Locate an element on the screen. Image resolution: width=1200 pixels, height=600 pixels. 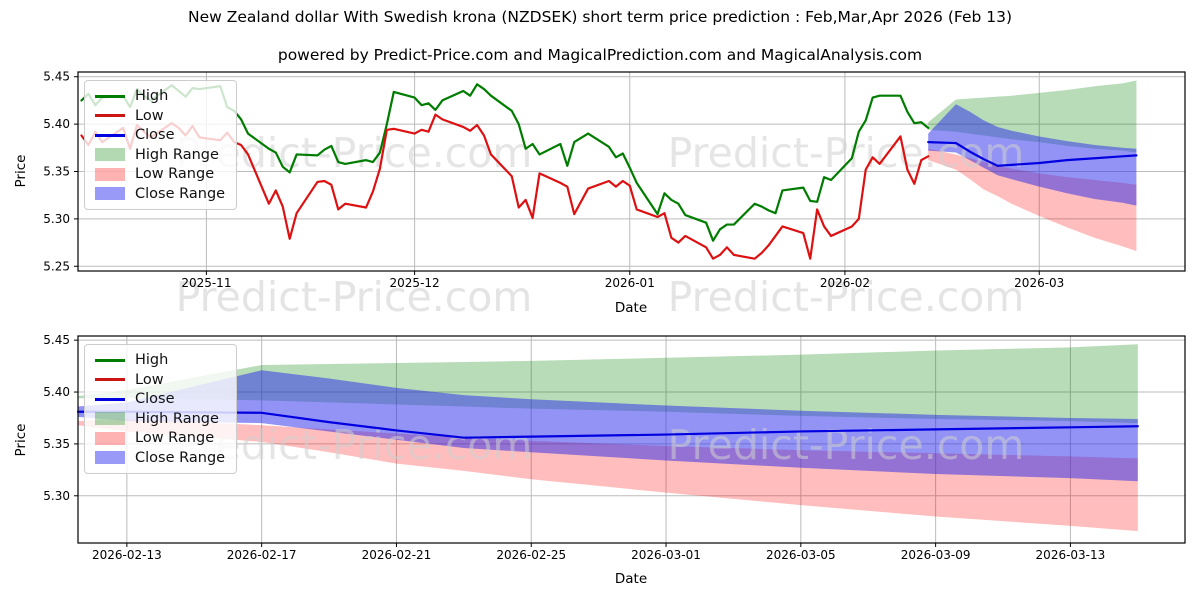
x-tick-label: 2026-03 is located at coordinates (1039, 283).